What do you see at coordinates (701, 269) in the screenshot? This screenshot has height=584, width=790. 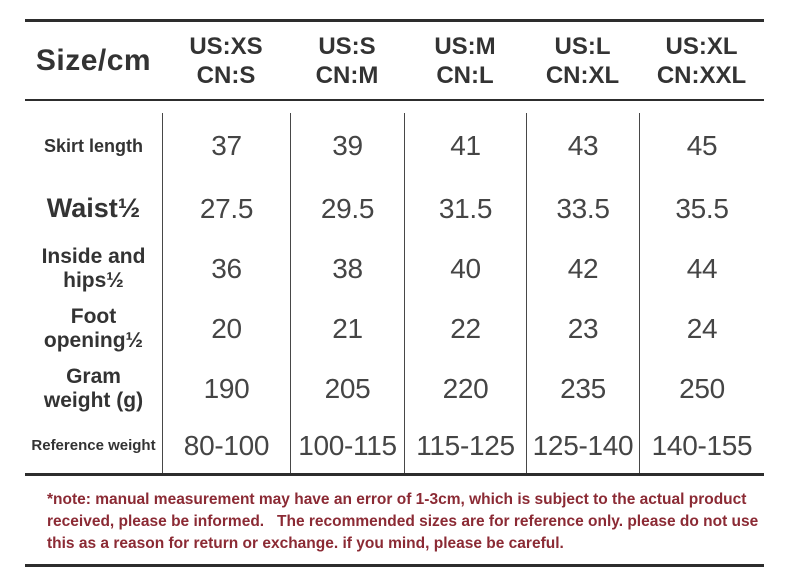 I see `table-cell: 44` at bounding box center [701, 269].